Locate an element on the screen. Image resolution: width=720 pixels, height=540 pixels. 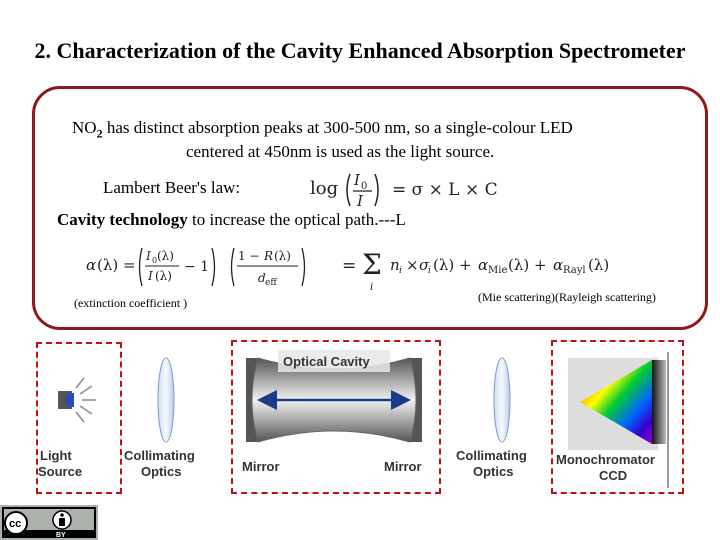
optical-cavity-box is located at coordinates (336, 417).